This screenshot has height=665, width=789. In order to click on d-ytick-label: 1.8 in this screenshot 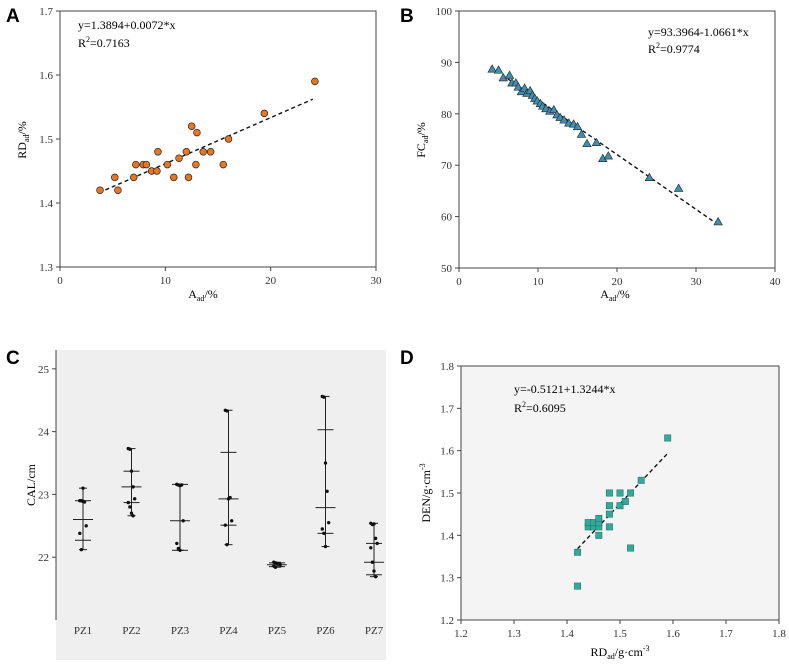, I will do `click(447, 367)`.